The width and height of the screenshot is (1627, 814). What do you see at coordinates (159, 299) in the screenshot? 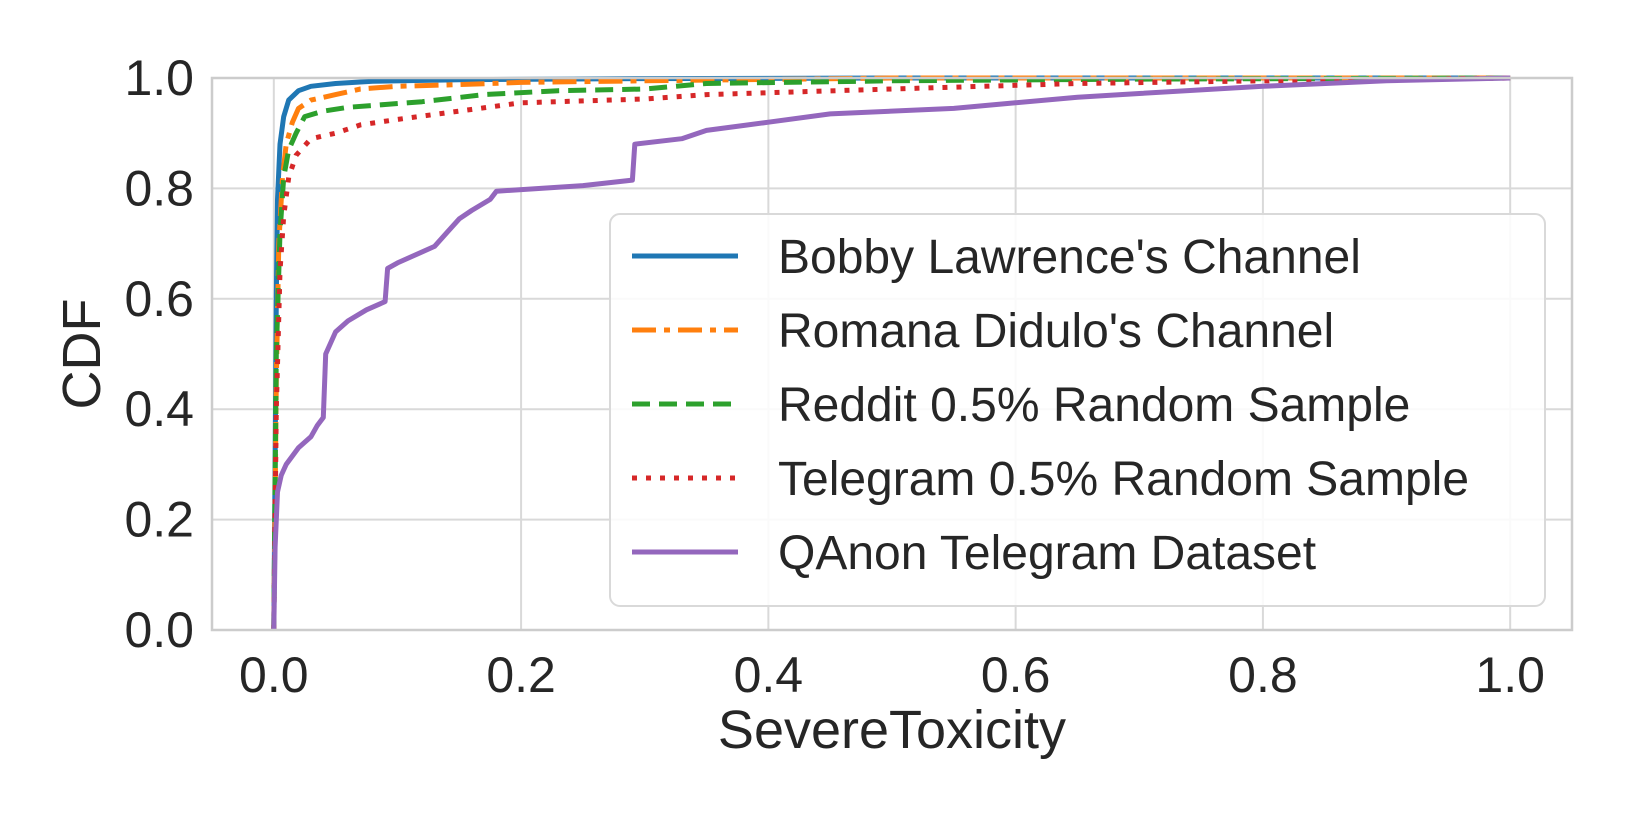
I see `y-tick-label: 0.6` at bounding box center [159, 299].